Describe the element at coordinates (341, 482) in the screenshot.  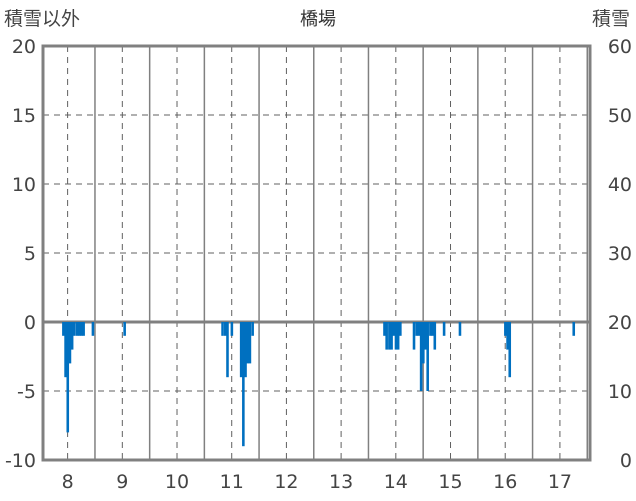
I see `x-tick-label: 13` at that location.